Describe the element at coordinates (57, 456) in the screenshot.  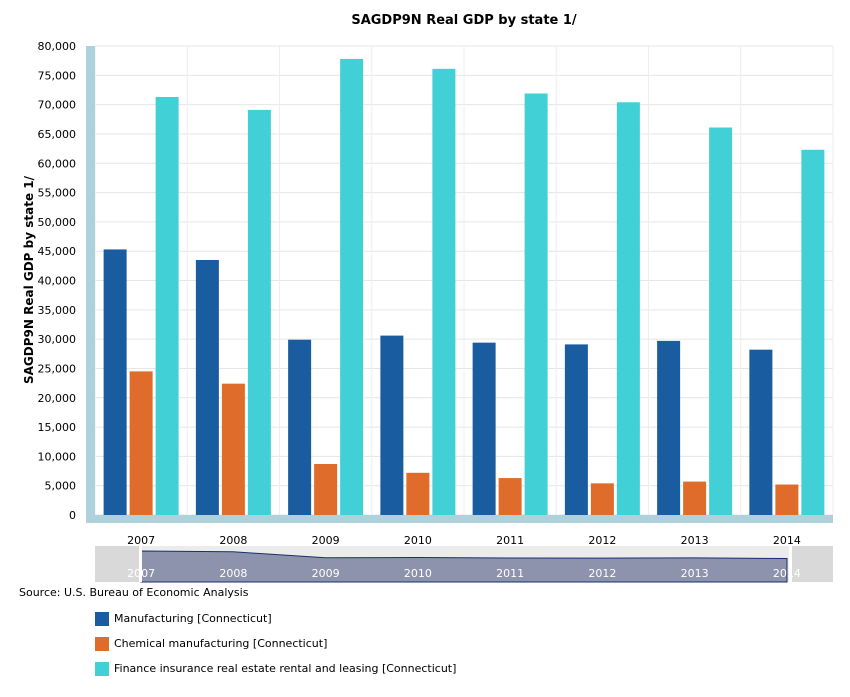
I see `y-tick-label: 10,000` at that location.